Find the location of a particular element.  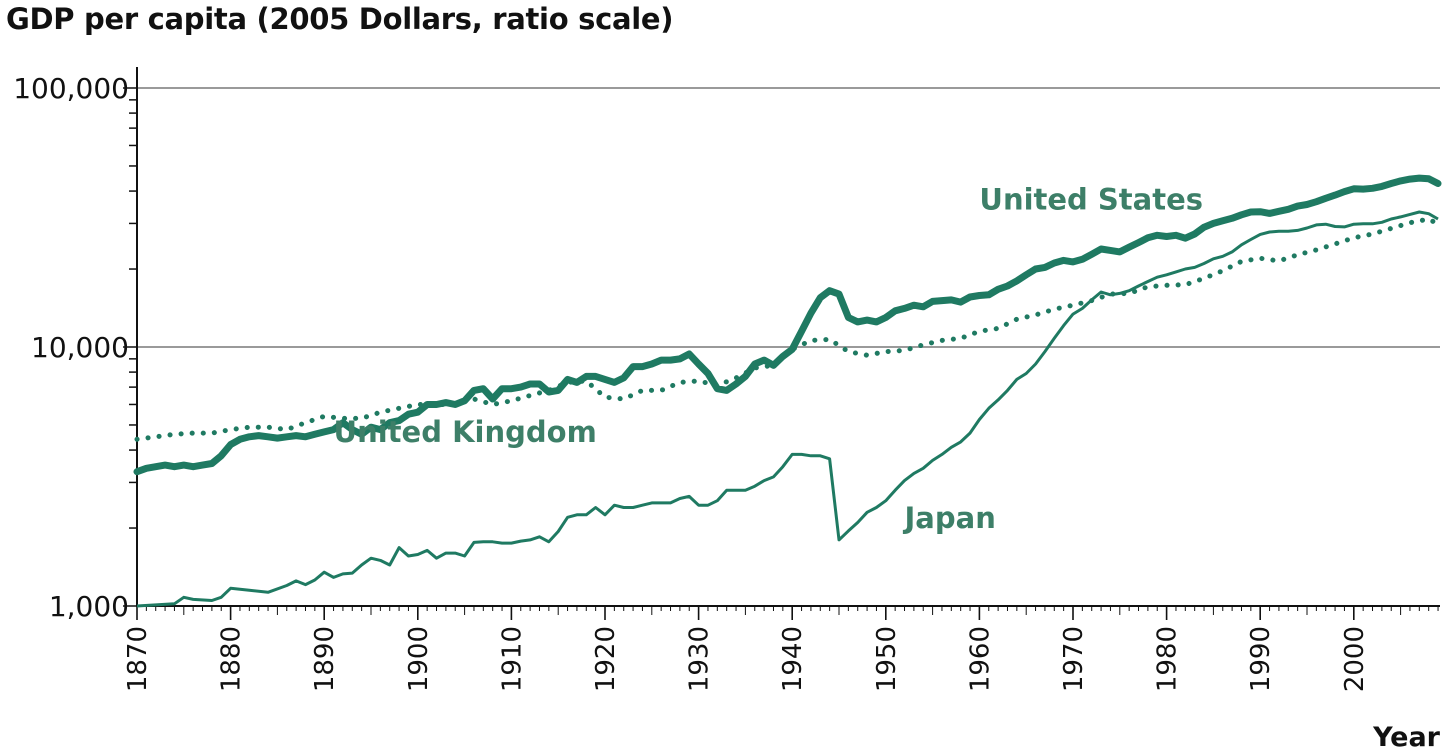

x-tick-label: 1910 is located at coordinates (512, 659).